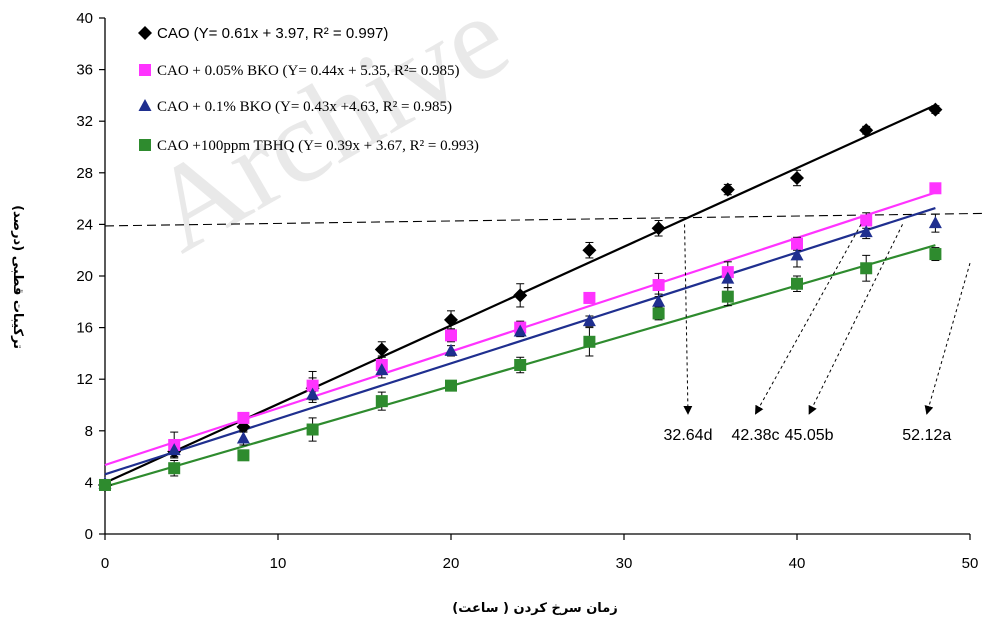  I want to click on threshold-line, so click(543, 219).